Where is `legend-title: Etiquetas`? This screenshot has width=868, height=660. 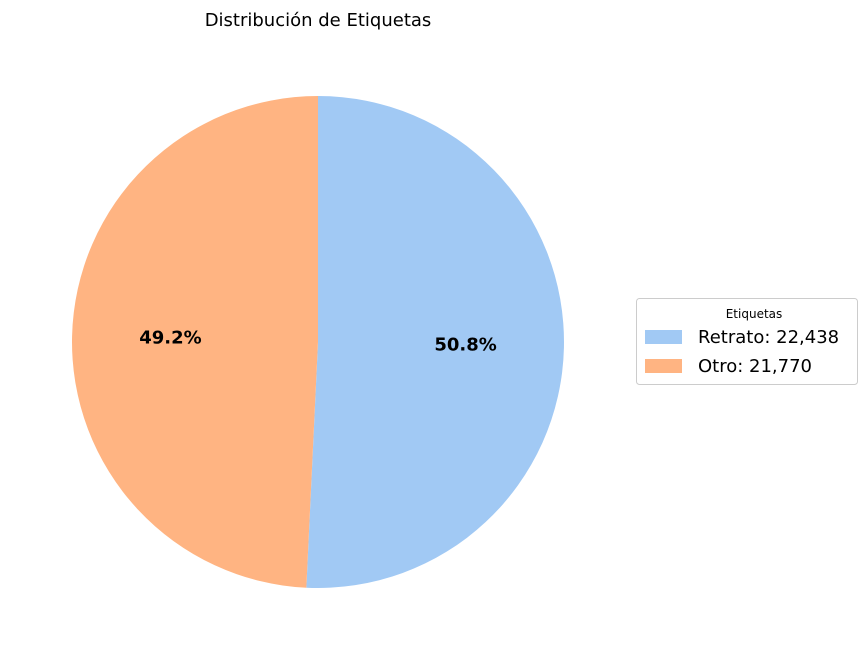 legend-title: Etiquetas is located at coordinates (754, 314).